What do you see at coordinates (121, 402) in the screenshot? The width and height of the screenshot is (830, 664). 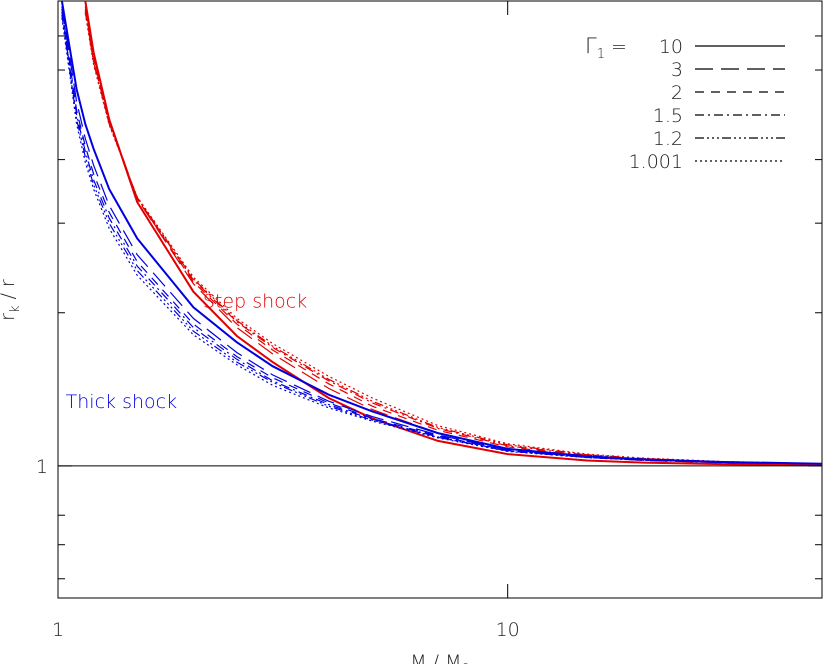 I see `annotation: Thick shock` at bounding box center [121, 402].